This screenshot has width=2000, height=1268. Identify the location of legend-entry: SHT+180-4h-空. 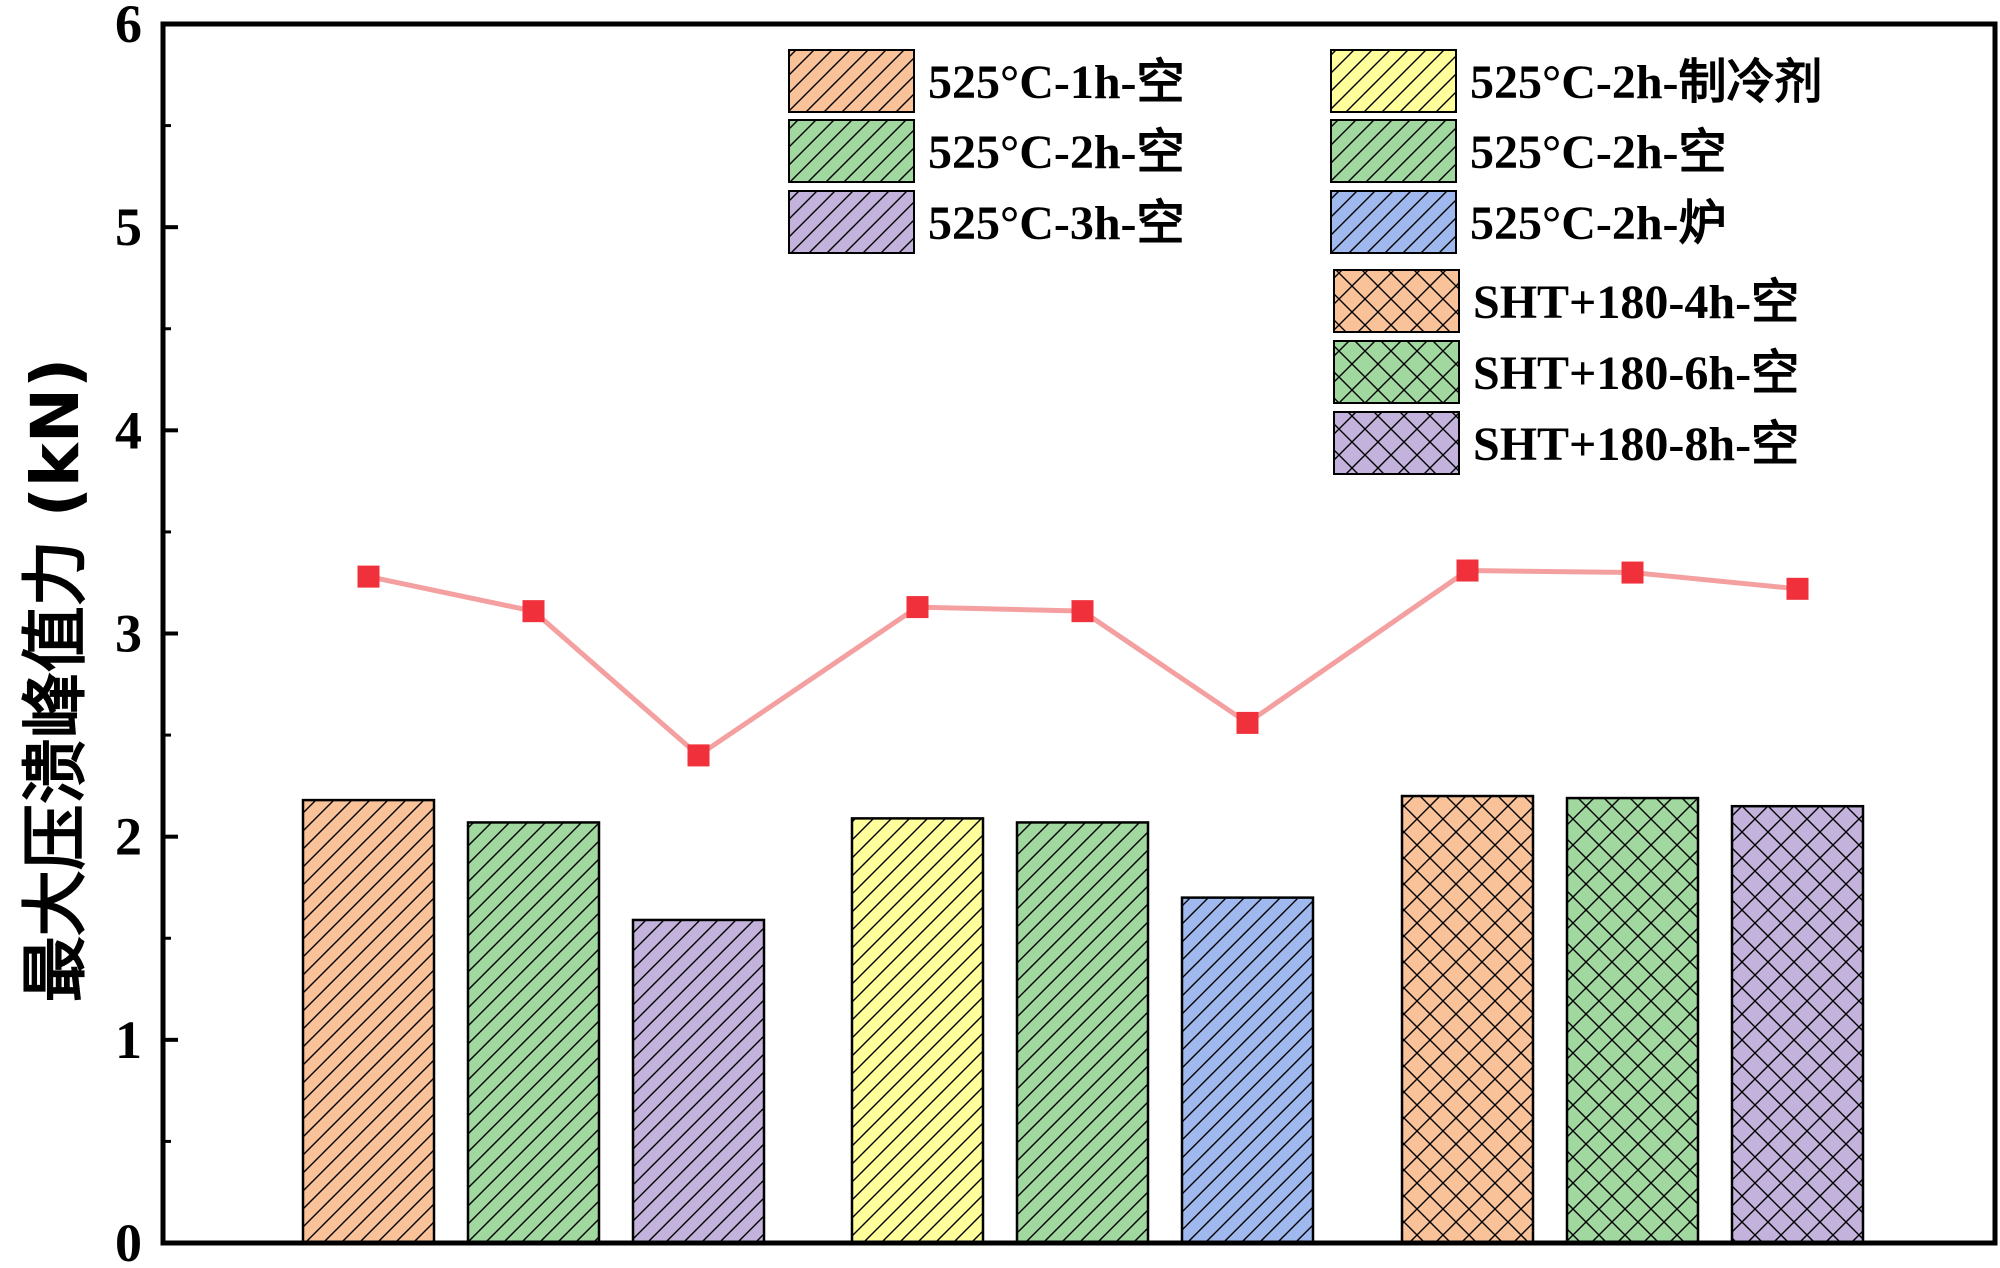
(1566, 301).